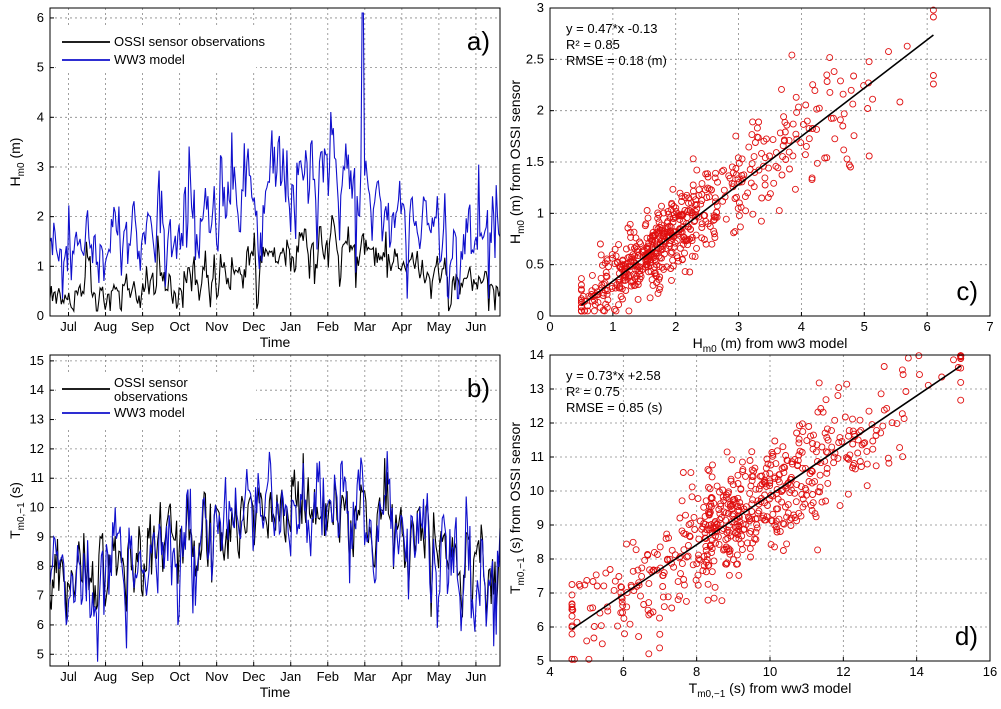 This screenshot has height=709, width=1001. Describe the element at coordinates (365, 326) in the screenshot. I see `xtick-label: Mar` at that location.